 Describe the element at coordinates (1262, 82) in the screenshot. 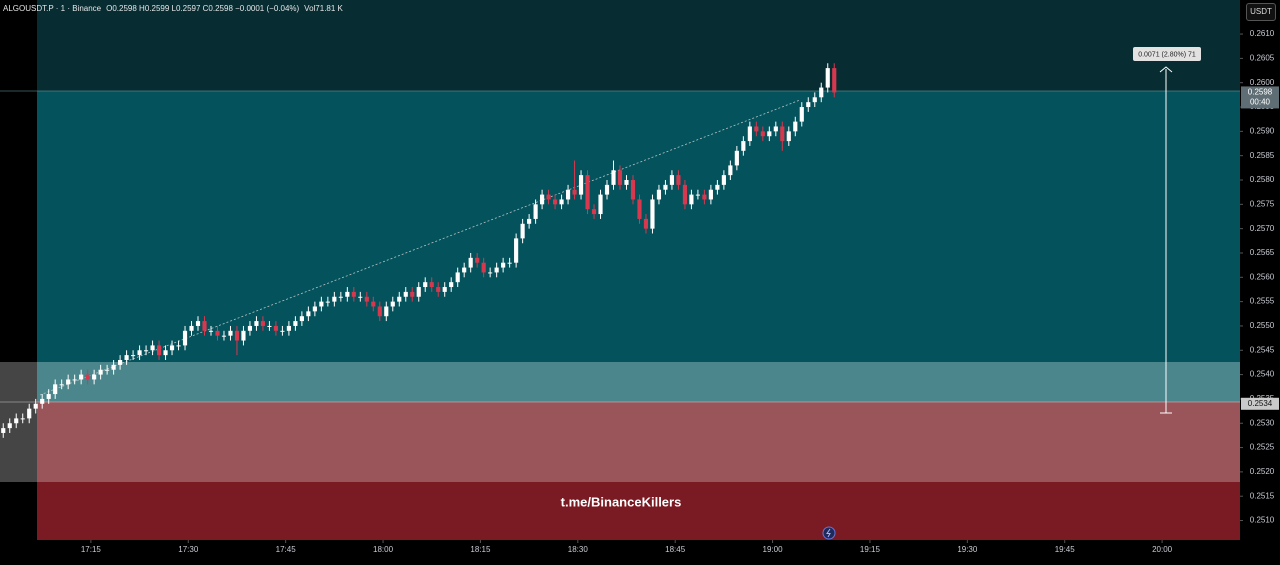

I see `y-tick-label: 0.2600` at that location.